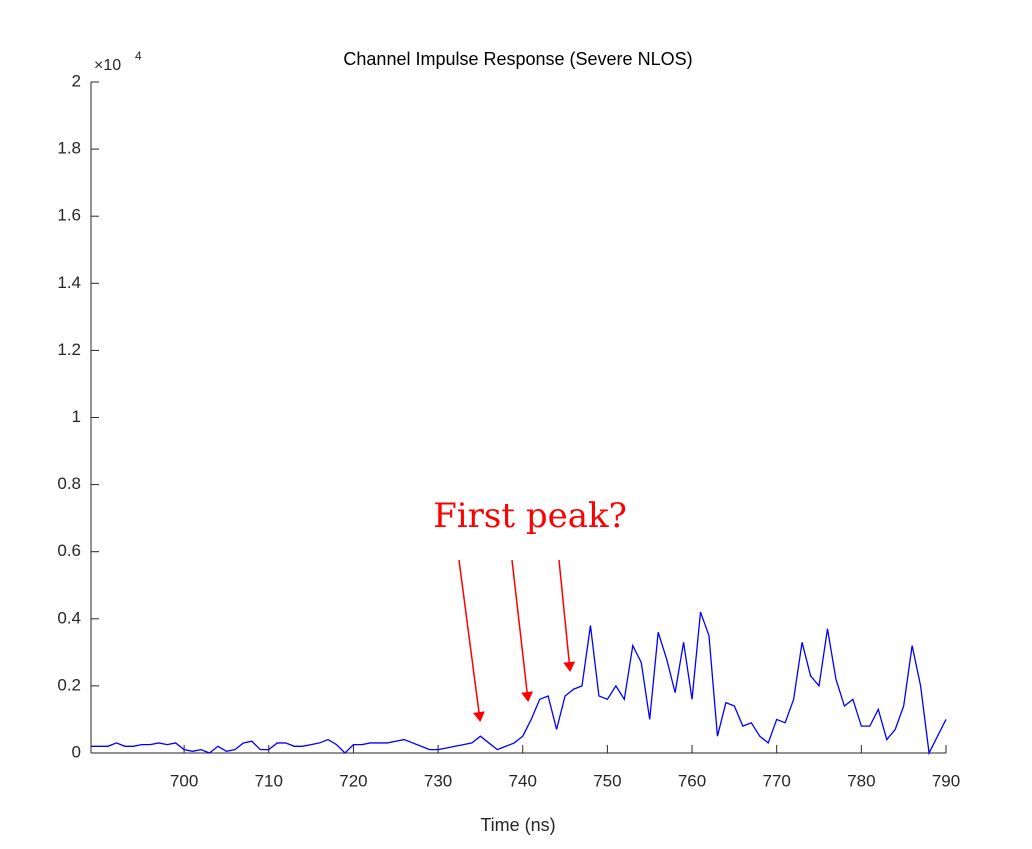 This screenshot has width=1032, height=849. What do you see at coordinates (76, 80) in the screenshot?
I see `y-tick-label: 2` at bounding box center [76, 80].